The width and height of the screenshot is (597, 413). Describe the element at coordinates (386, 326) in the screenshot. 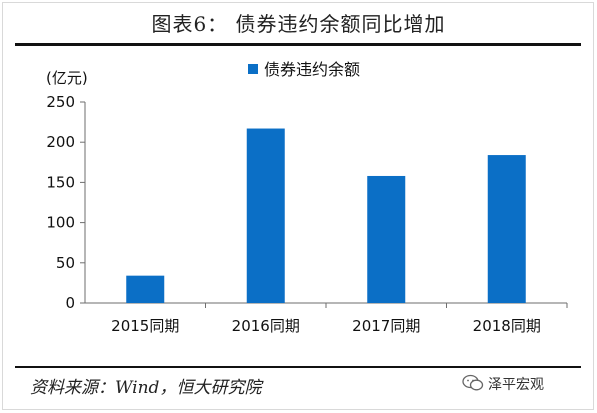

I see `x-tick-label: 2017同期` at that location.